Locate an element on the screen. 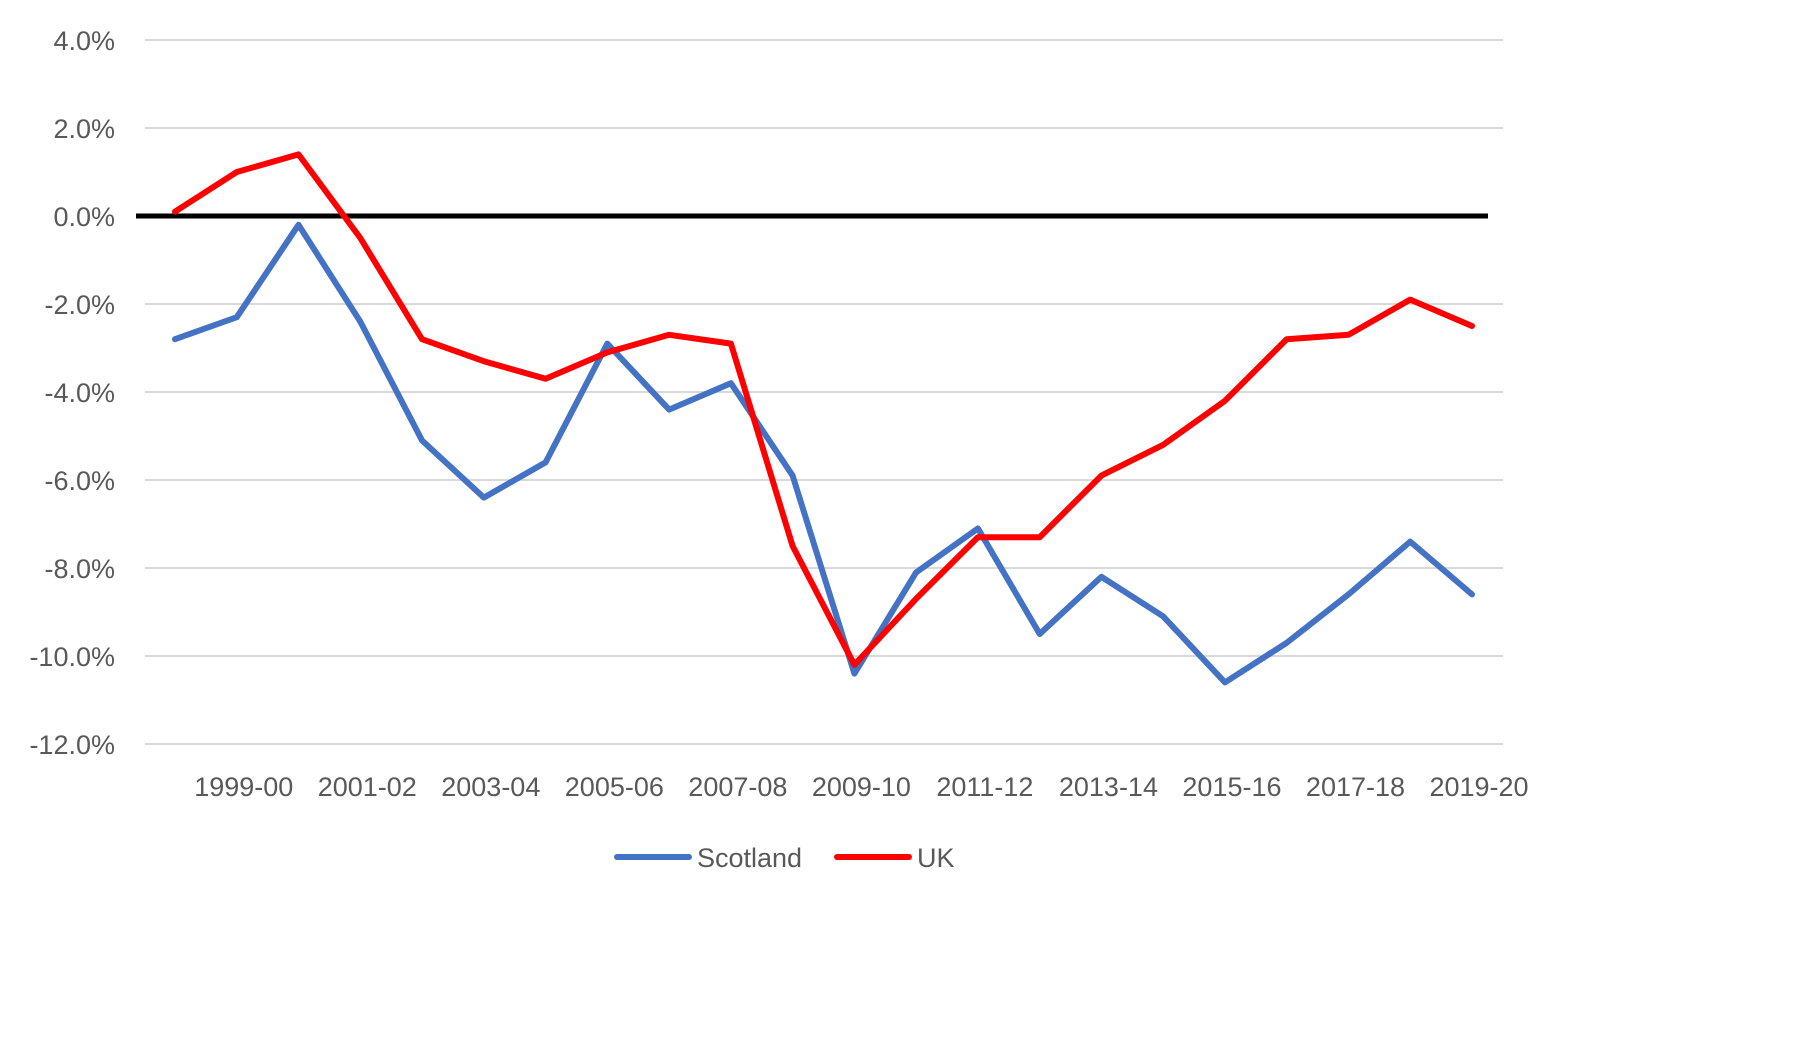 Image resolution: width=1809 pixels, height=1048 pixels. y-tick-label: 4.0% is located at coordinates (84, 41).